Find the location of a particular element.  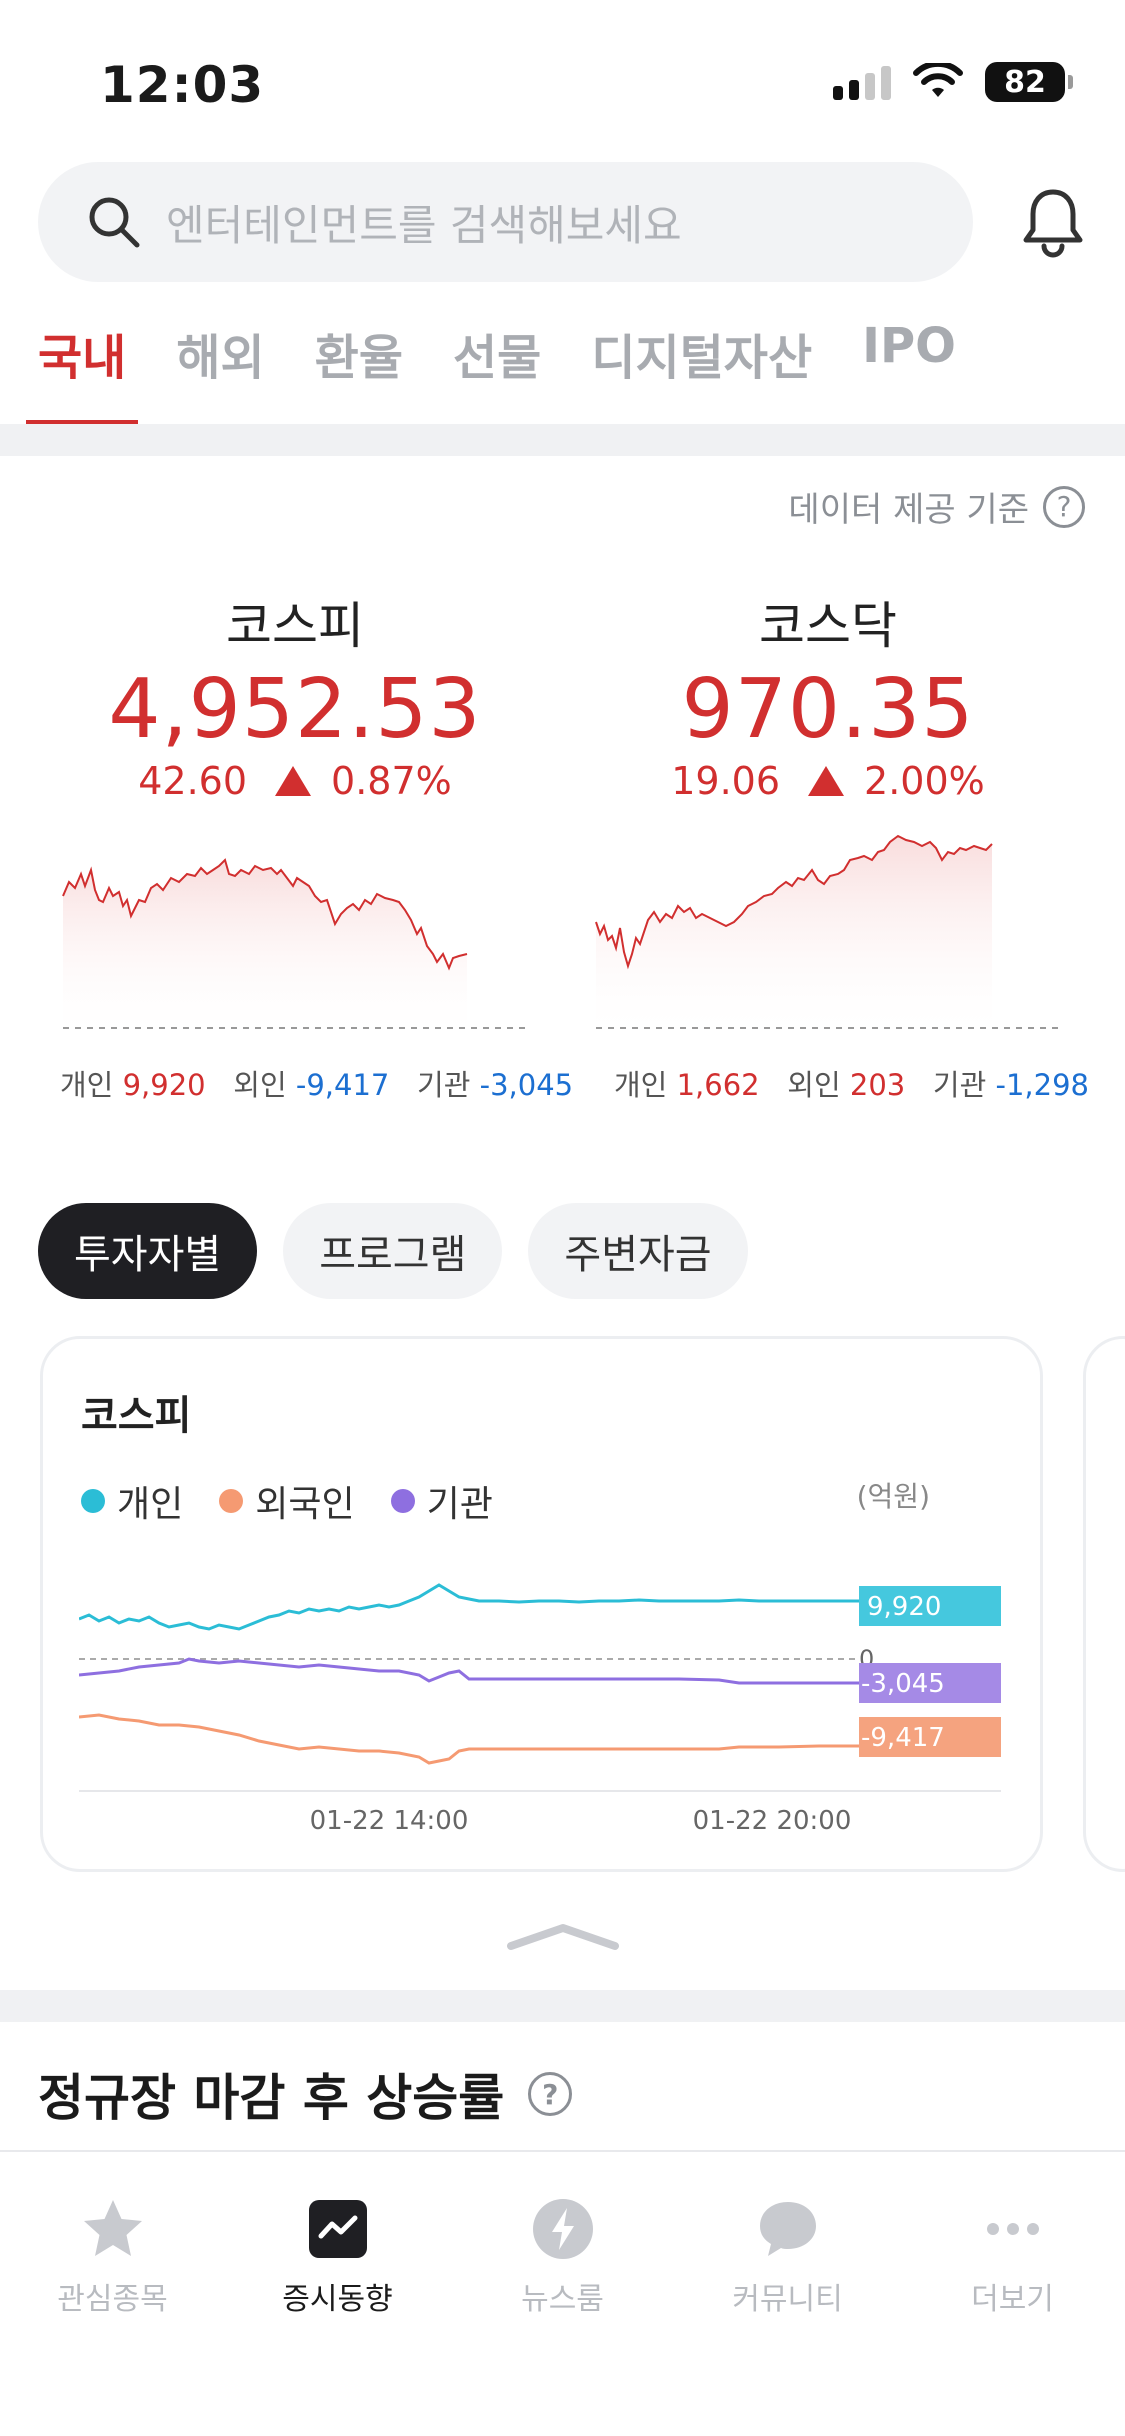

chart-legend: 개인 외국인 기관 is located at coordinates (287, 1501).